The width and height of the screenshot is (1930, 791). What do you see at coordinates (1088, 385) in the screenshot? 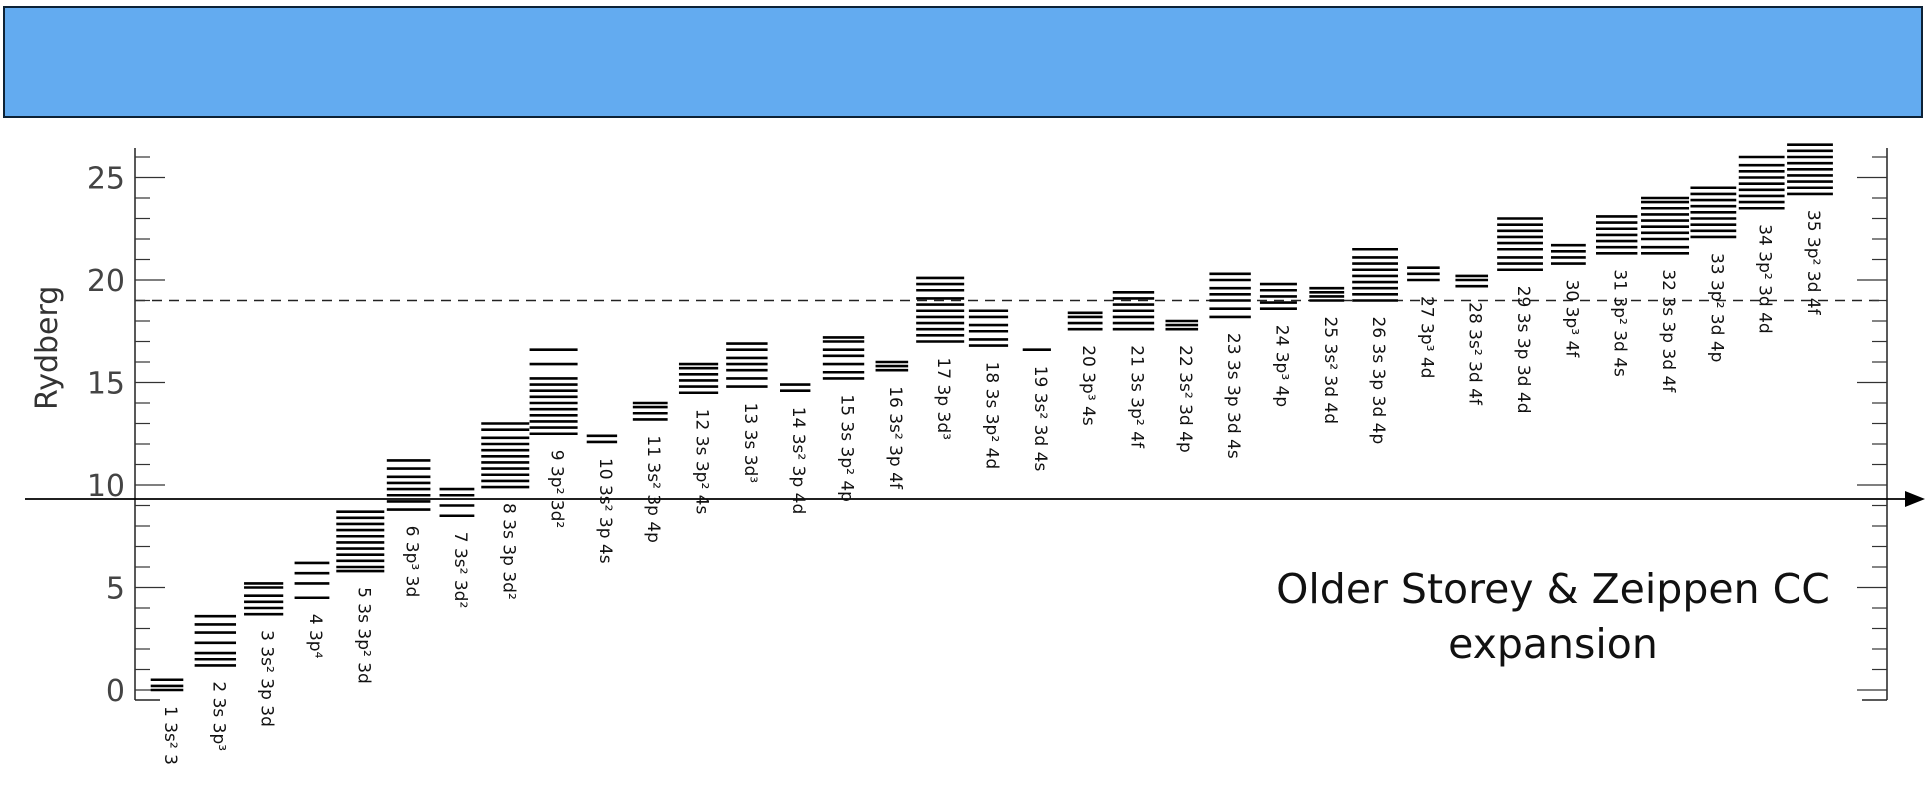
I see `configuration-label: 20 3p³ 4s` at bounding box center [1088, 385].